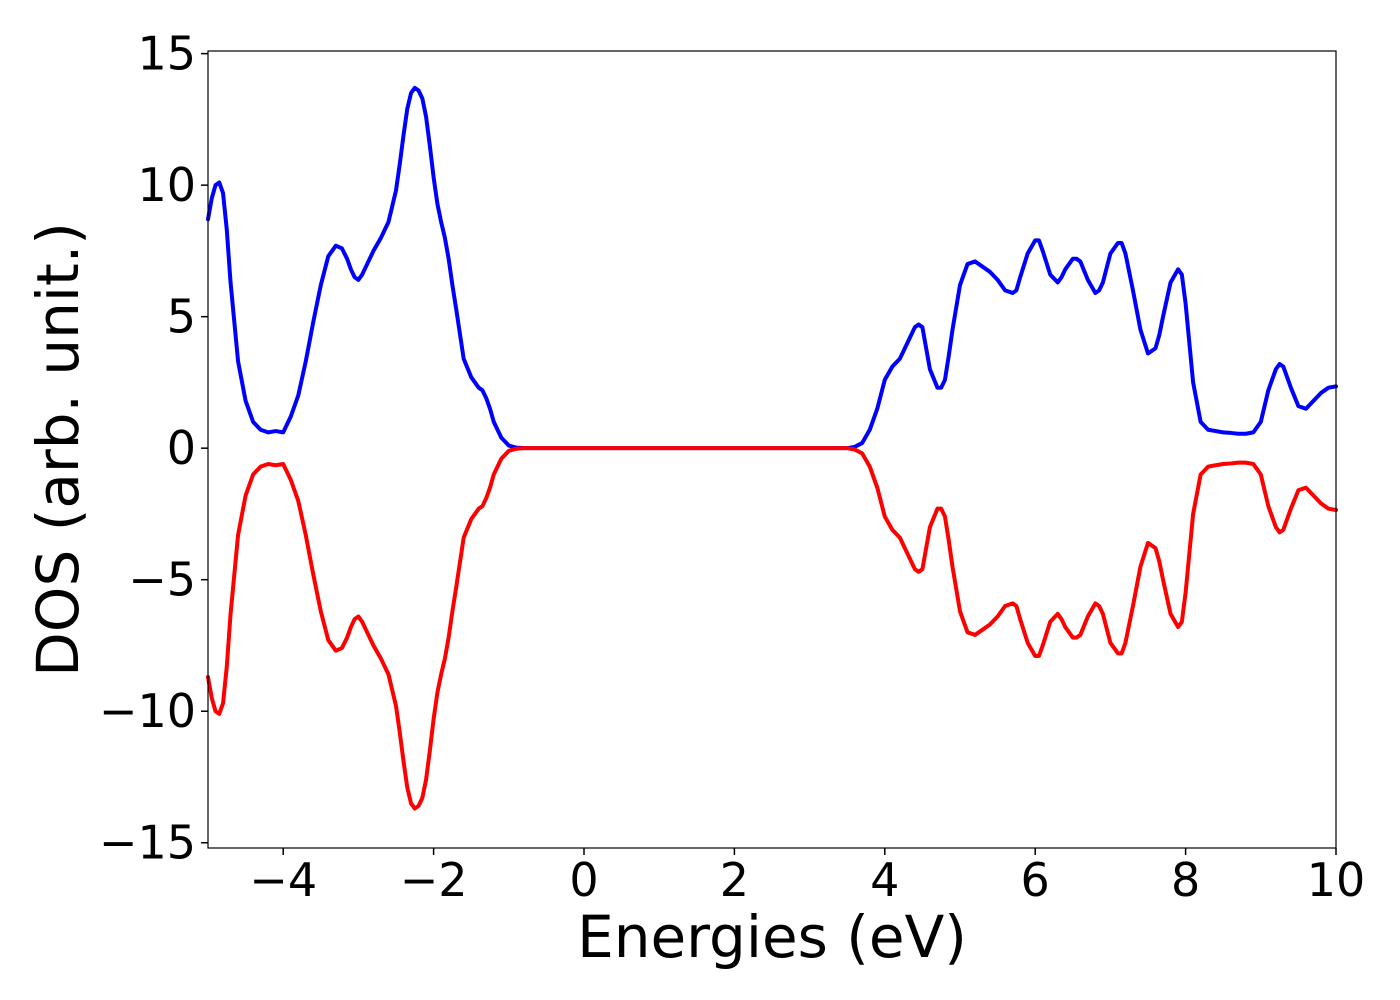  What do you see at coordinates (181, 317) in the screenshot?
I see `y-tick-label: 5` at bounding box center [181, 317].